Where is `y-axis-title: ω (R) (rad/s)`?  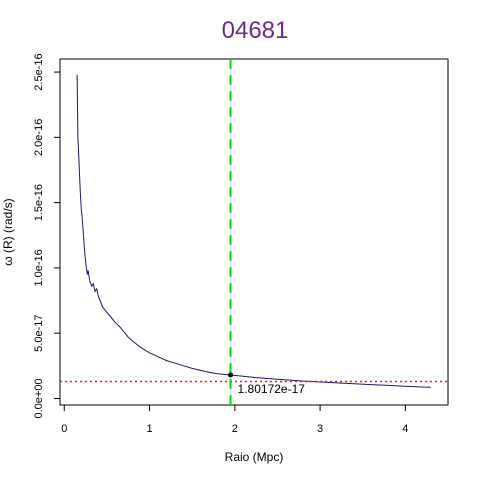 y-axis-title: ω (R) (rad/s) is located at coordinates (8, 231).